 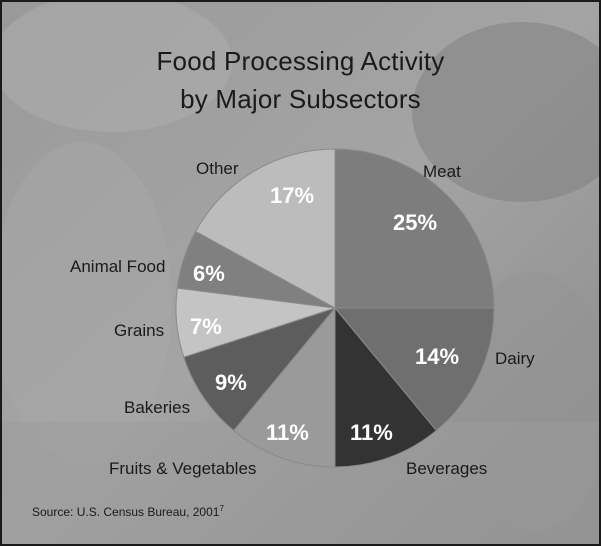 I want to click on pie-slice-meat, so click(x=414, y=228).